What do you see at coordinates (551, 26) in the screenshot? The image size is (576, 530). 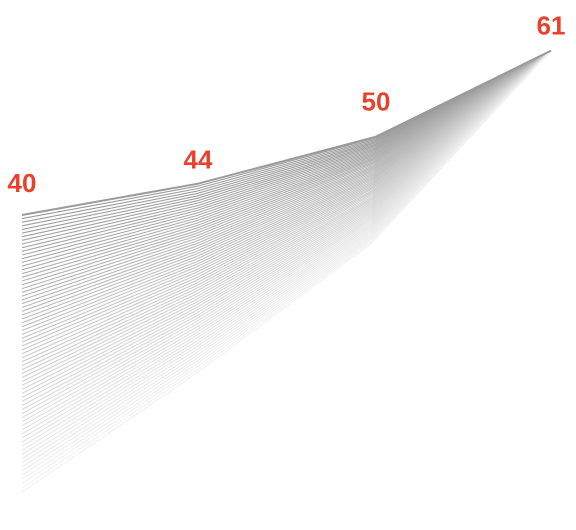 I see `data-label-4: 61` at bounding box center [551, 26].